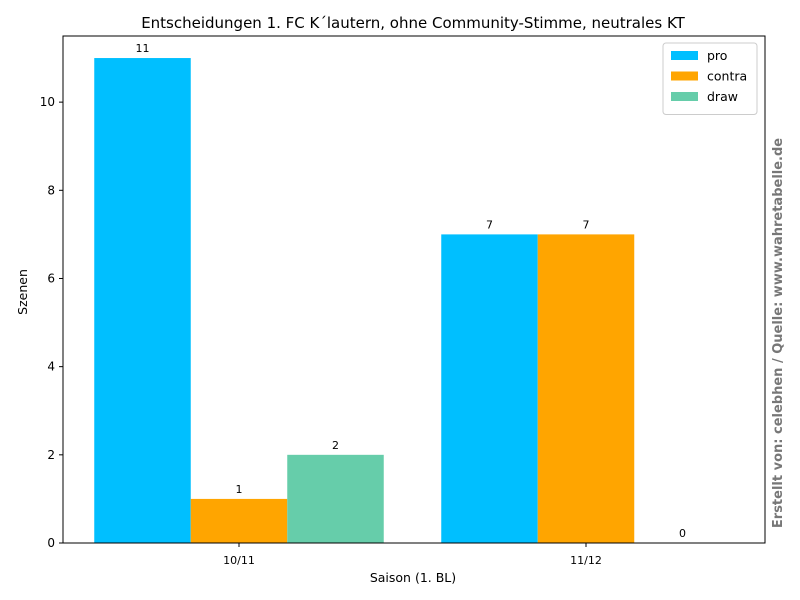 The image size is (800, 600). What do you see at coordinates (51, 455) in the screenshot?
I see `y-tick-label: 2` at bounding box center [51, 455].